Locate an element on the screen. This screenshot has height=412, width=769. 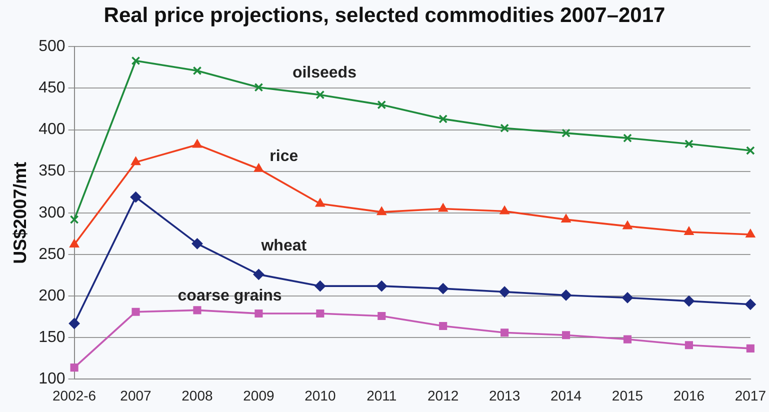
y-tick-label: 350 is located at coordinates (52, 171).